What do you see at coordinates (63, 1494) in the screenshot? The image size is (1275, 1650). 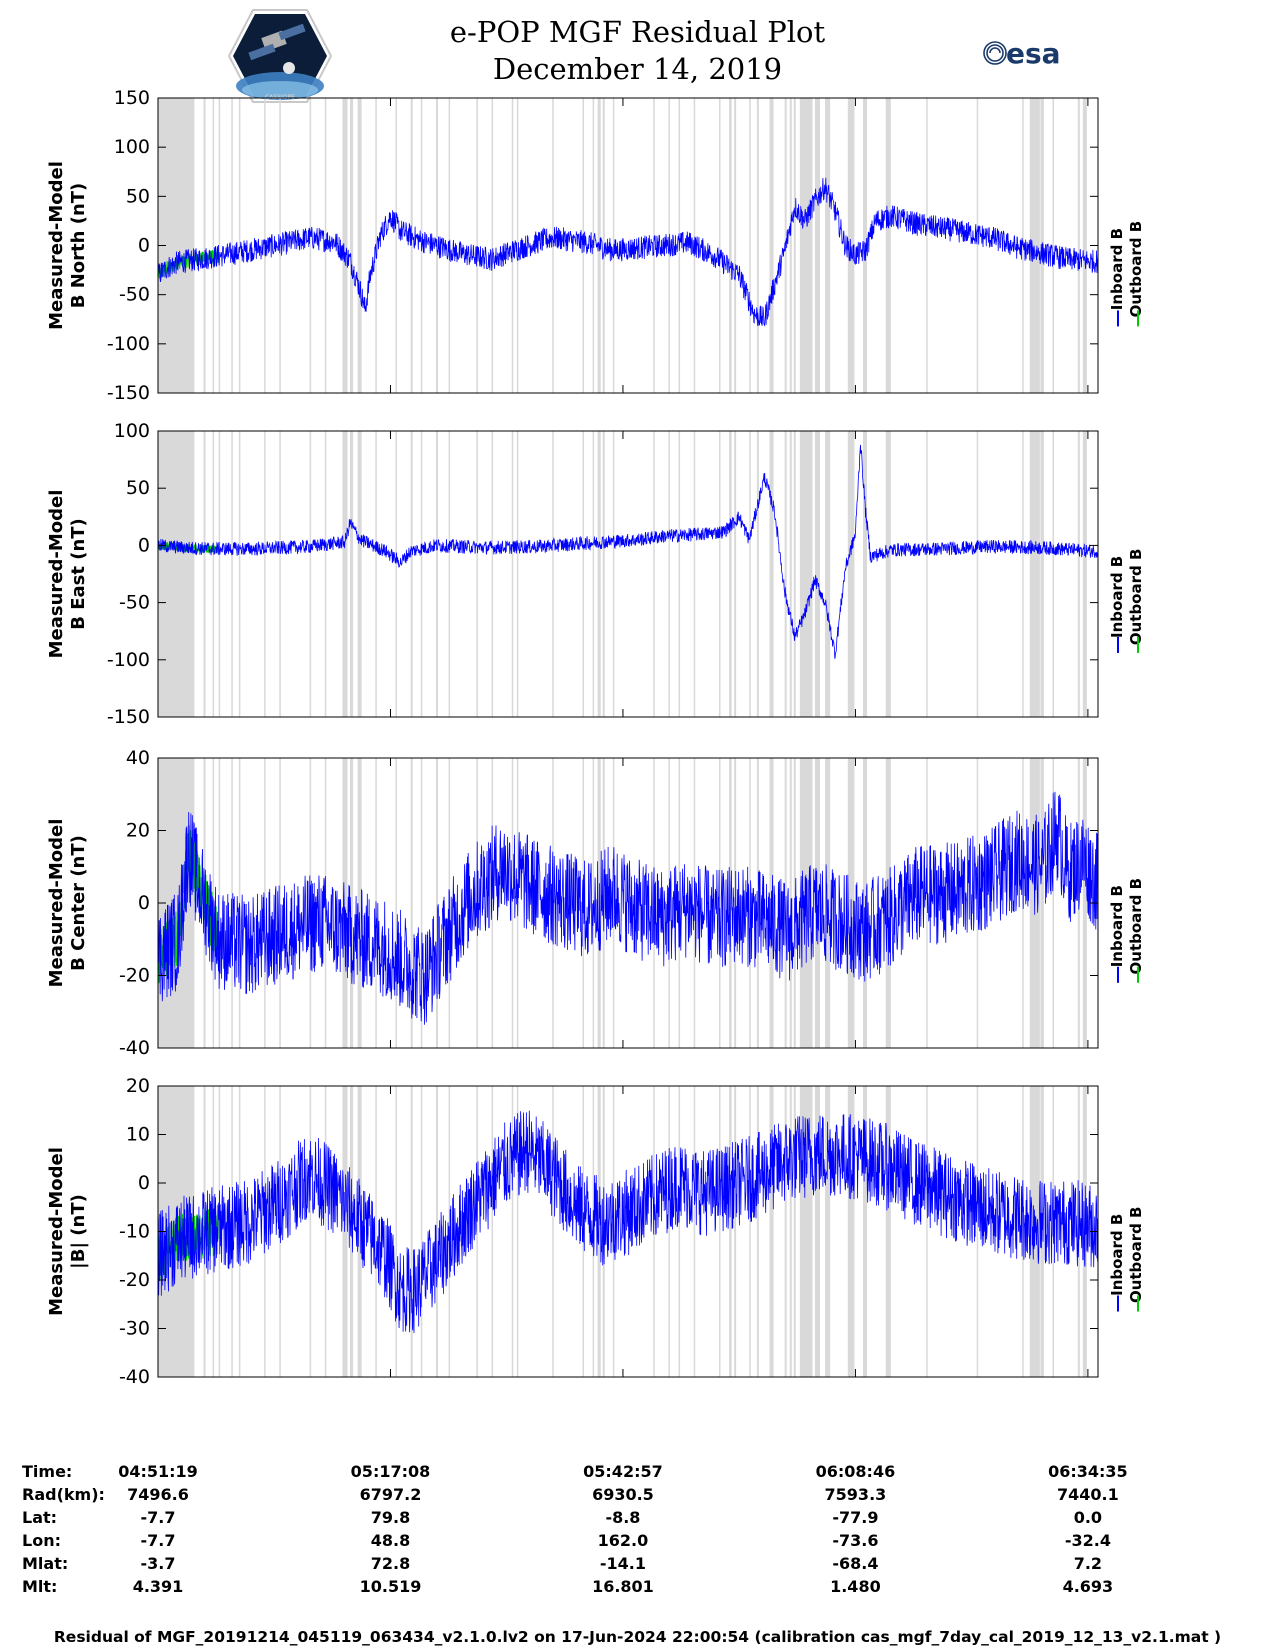 I see `orbit-info-row-label: Rad(km):` at bounding box center [63, 1494].